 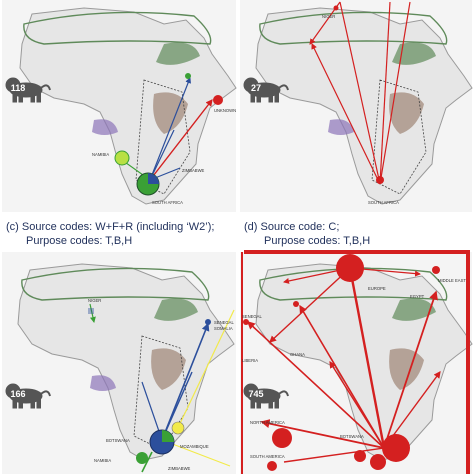 What do you see at coordinates (267, 456) in the screenshot?
I see `map-label: SOUTH AMERICA` at bounding box center [267, 456].